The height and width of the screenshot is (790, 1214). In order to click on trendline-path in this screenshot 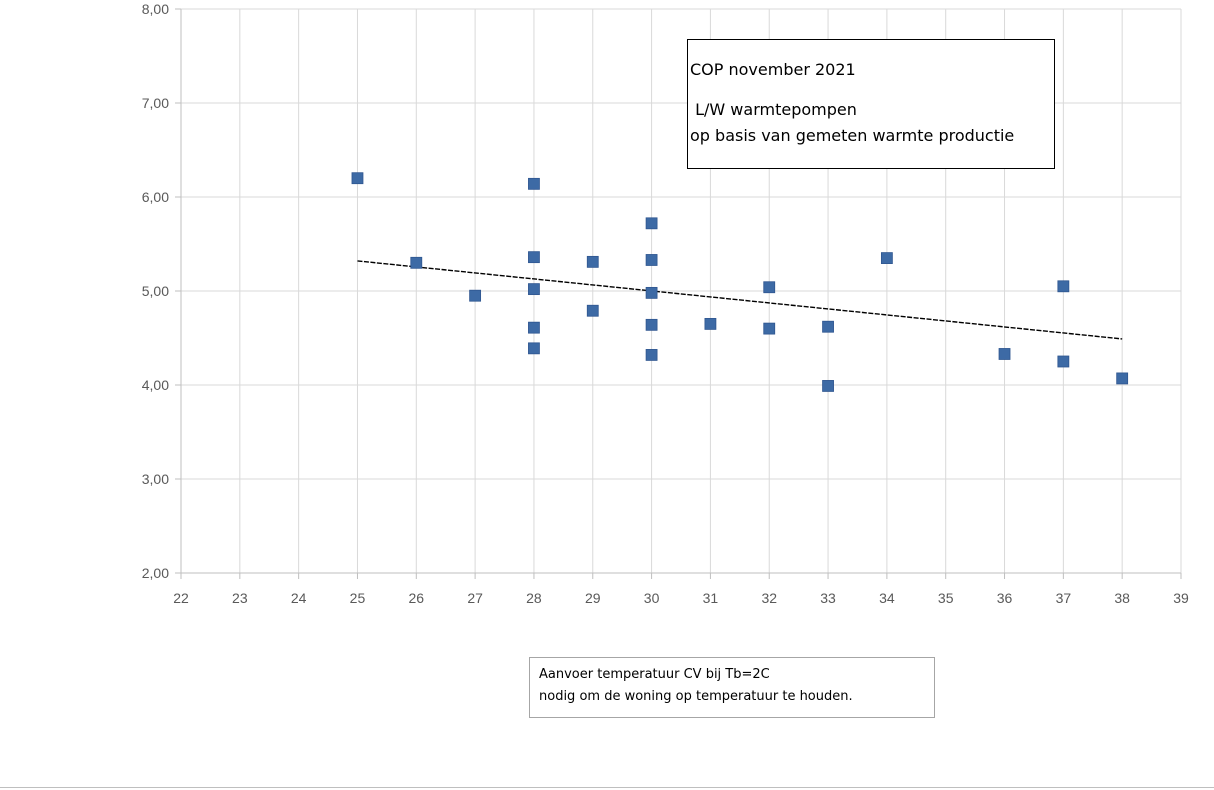, I will do `click(740, 300)`.